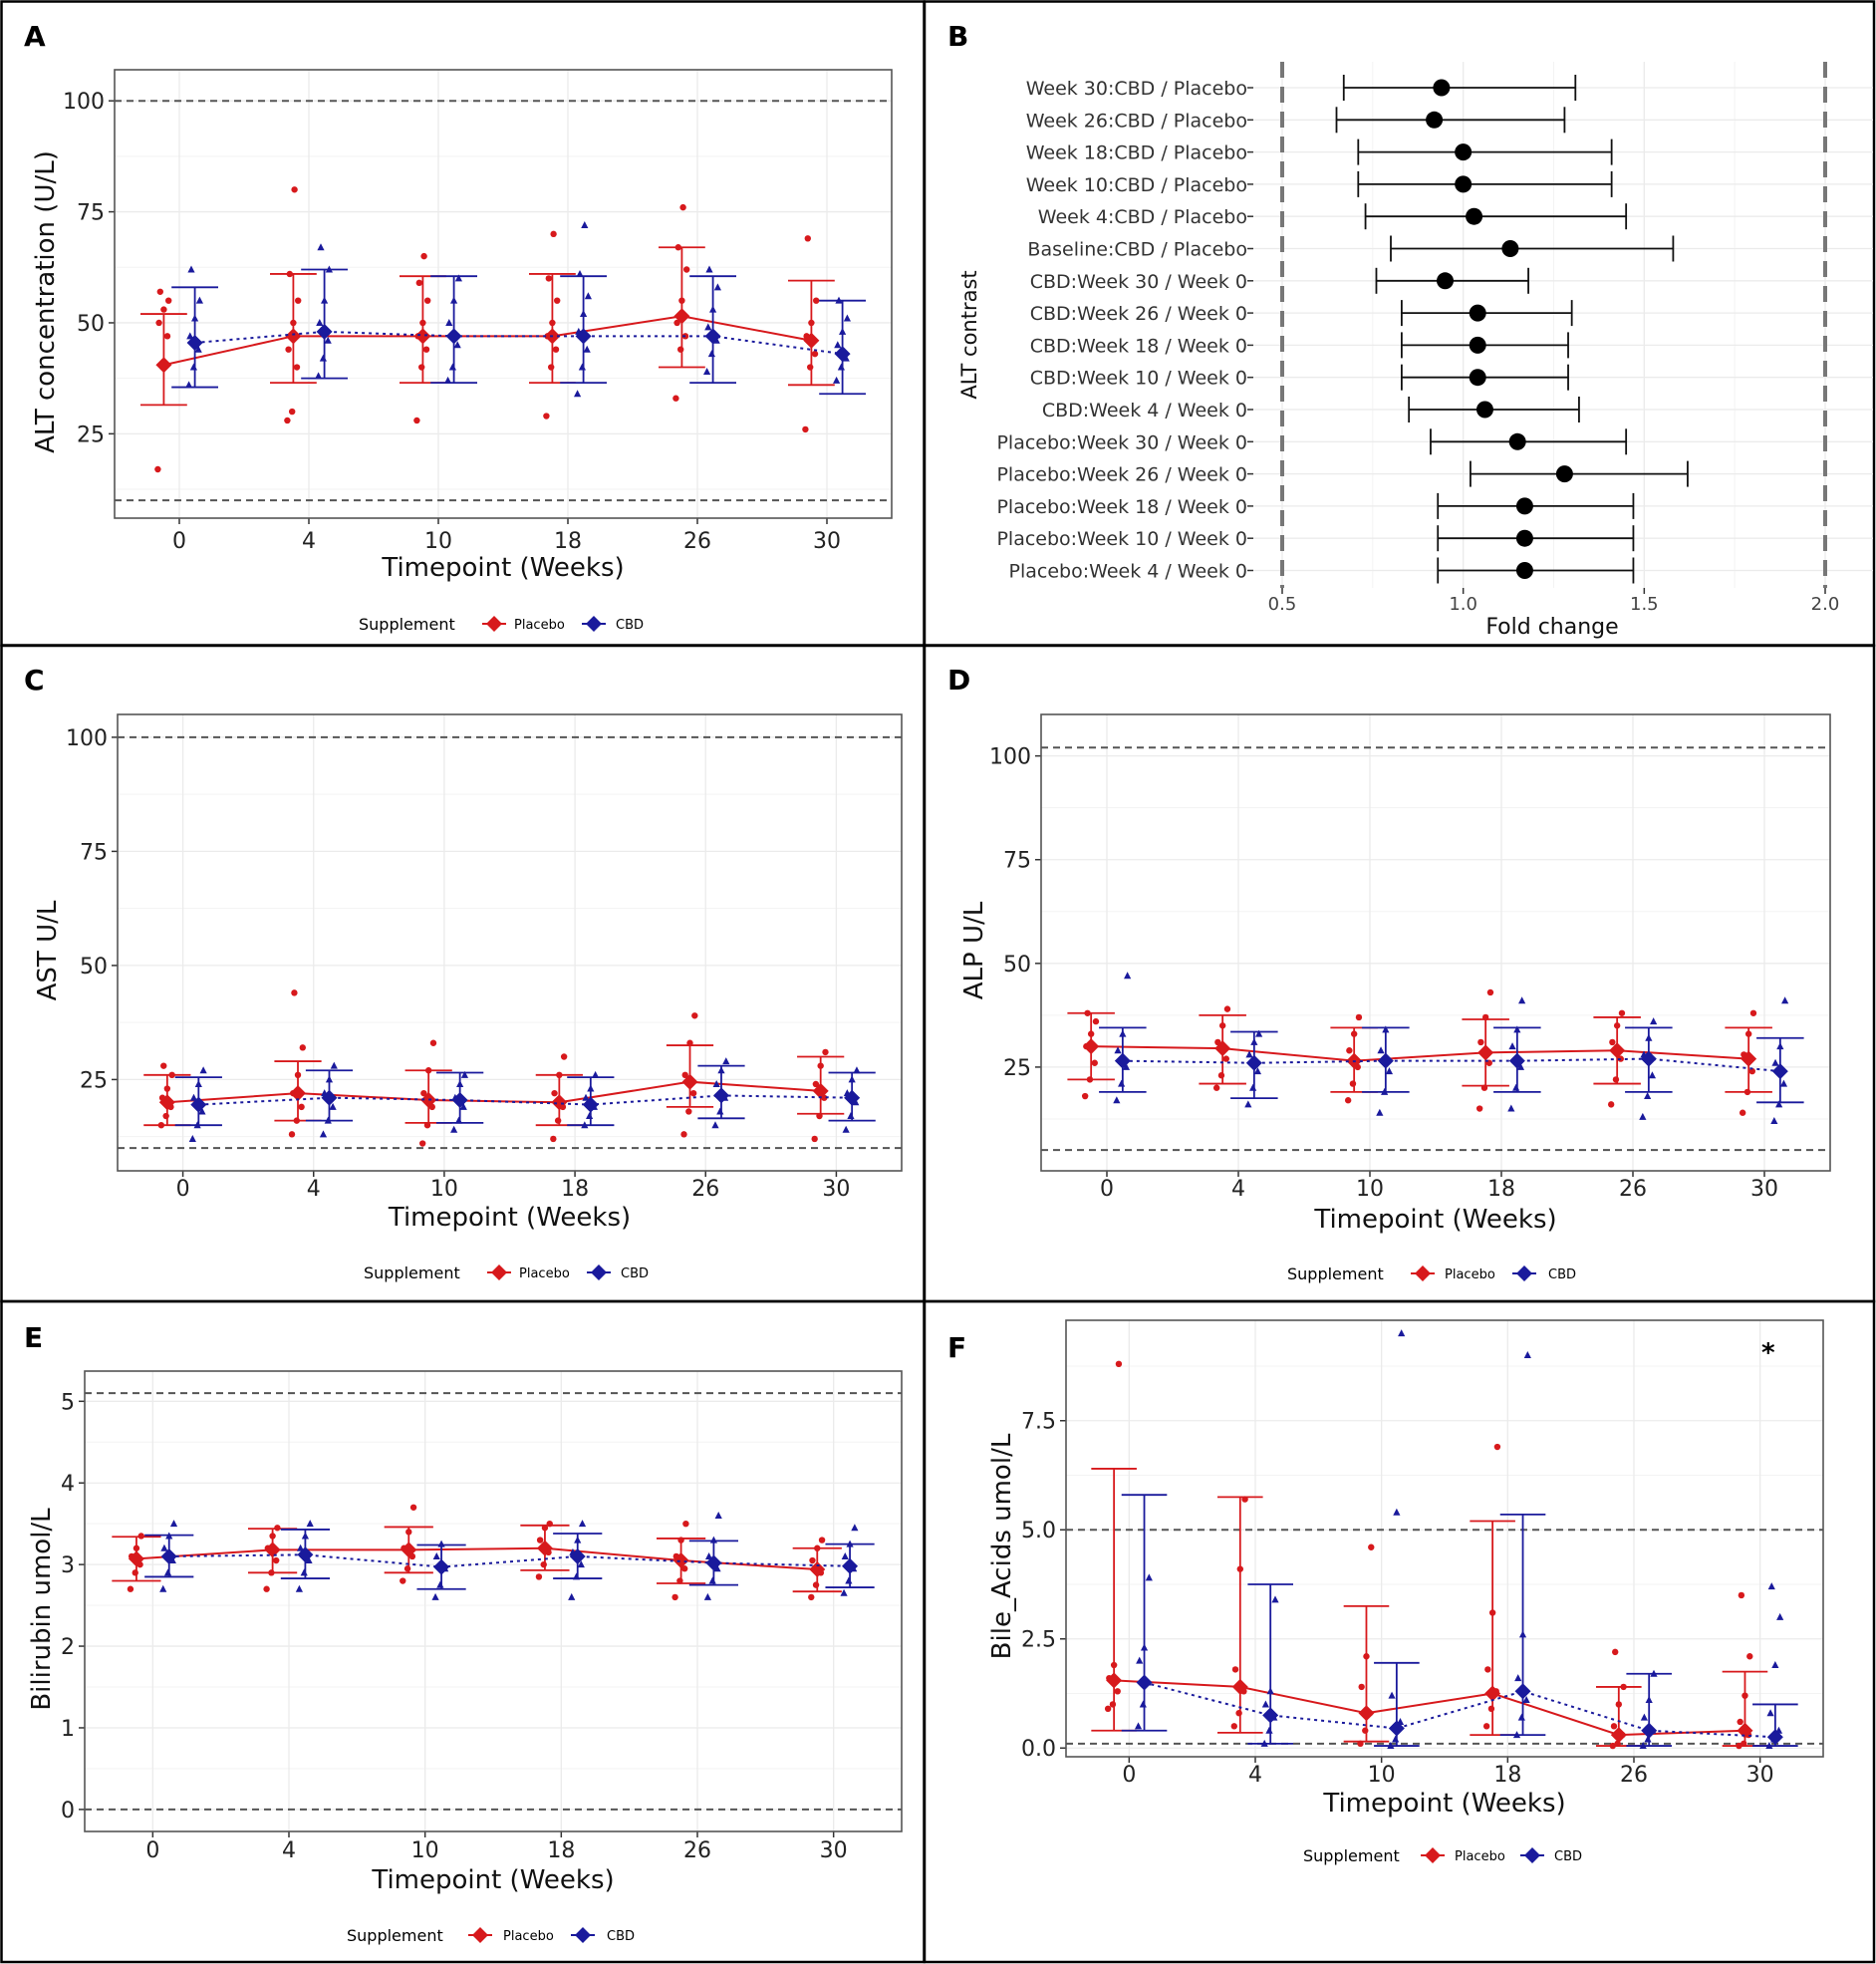  Describe the element at coordinates (635, 1273) in the screenshot. I see `legend-cbd-label: CBD` at that location.